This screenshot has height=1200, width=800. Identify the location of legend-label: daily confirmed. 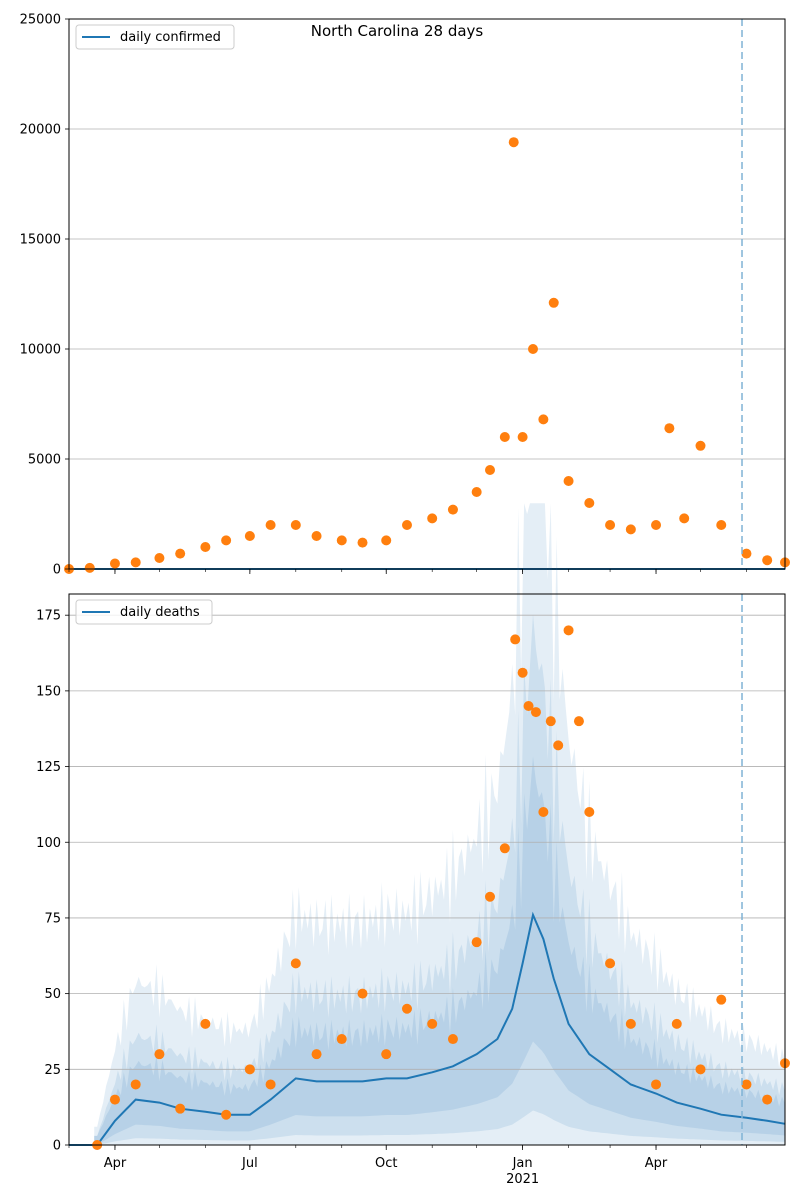
(170, 37).